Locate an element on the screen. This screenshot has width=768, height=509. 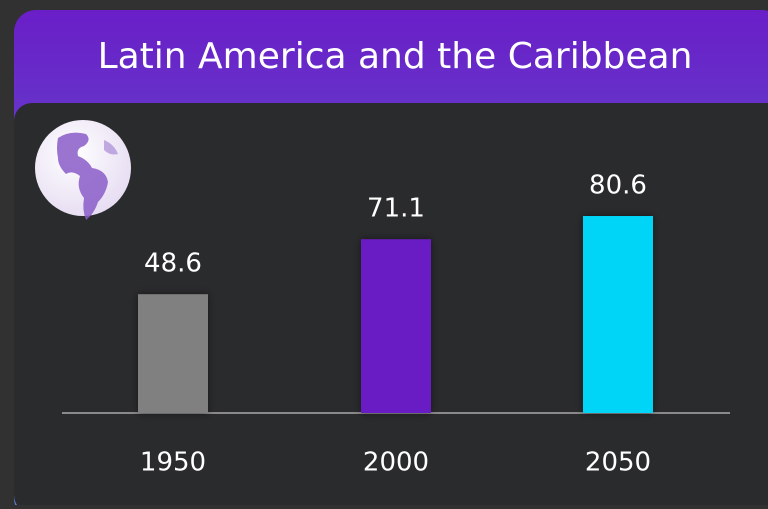
value-label: 80.6 is located at coordinates (618, 186).